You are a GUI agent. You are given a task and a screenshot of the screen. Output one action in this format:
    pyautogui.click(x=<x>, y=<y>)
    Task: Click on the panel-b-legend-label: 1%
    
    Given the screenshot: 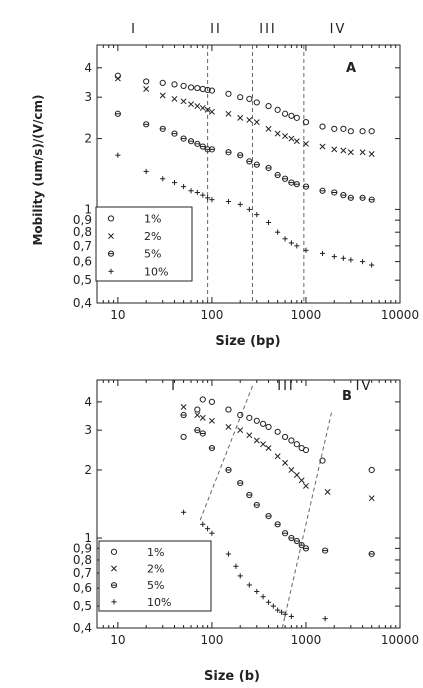 What is the action you would take?
    pyautogui.click(x=155, y=552)
    